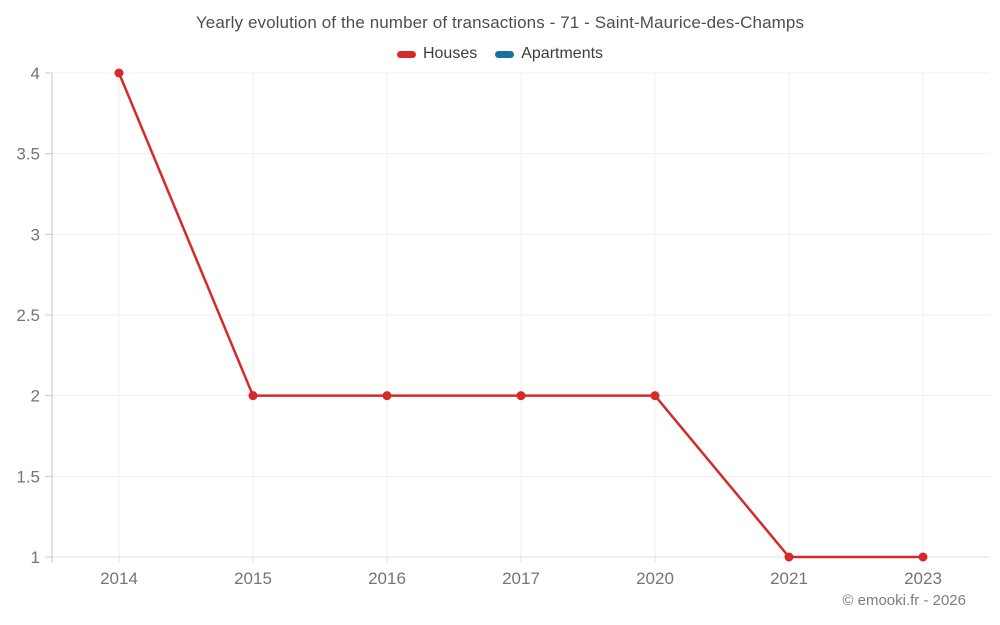 The width and height of the screenshot is (1000, 625). What do you see at coordinates (904, 600) in the screenshot?
I see `copyright: © emooki.fr - 2026` at bounding box center [904, 600].